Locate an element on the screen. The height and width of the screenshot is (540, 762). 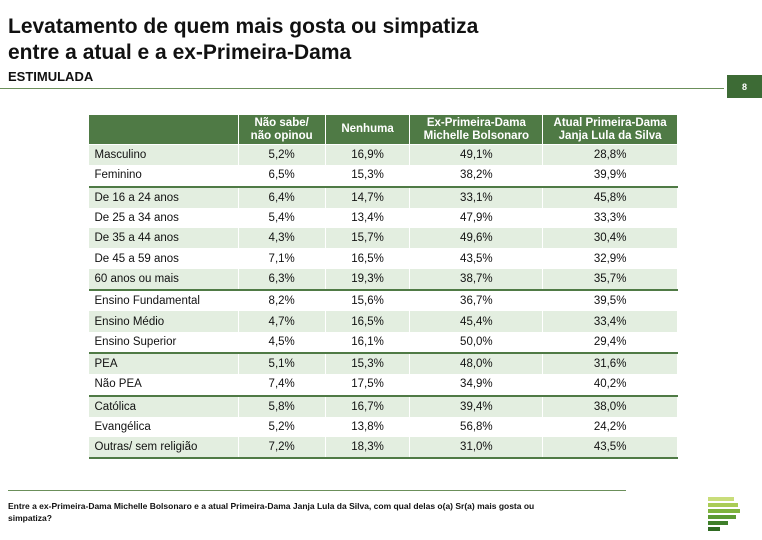
table-cell: 39,4% is located at coordinates (476, 405).